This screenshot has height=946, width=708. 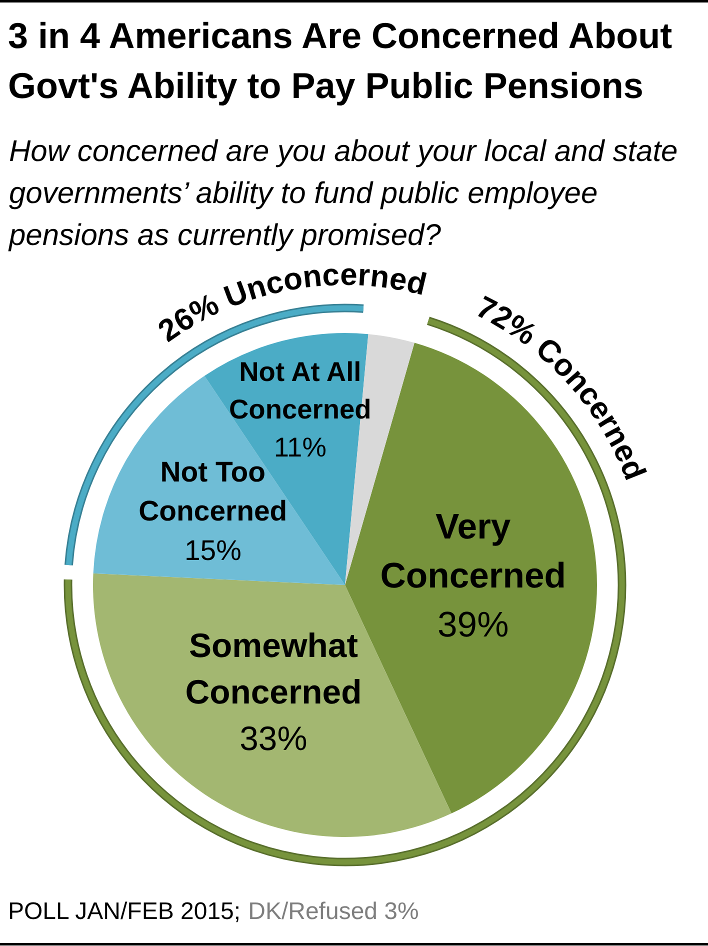 What do you see at coordinates (213, 550) in the screenshot?
I see `data-label: 15%` at bounding box center [213, 550].